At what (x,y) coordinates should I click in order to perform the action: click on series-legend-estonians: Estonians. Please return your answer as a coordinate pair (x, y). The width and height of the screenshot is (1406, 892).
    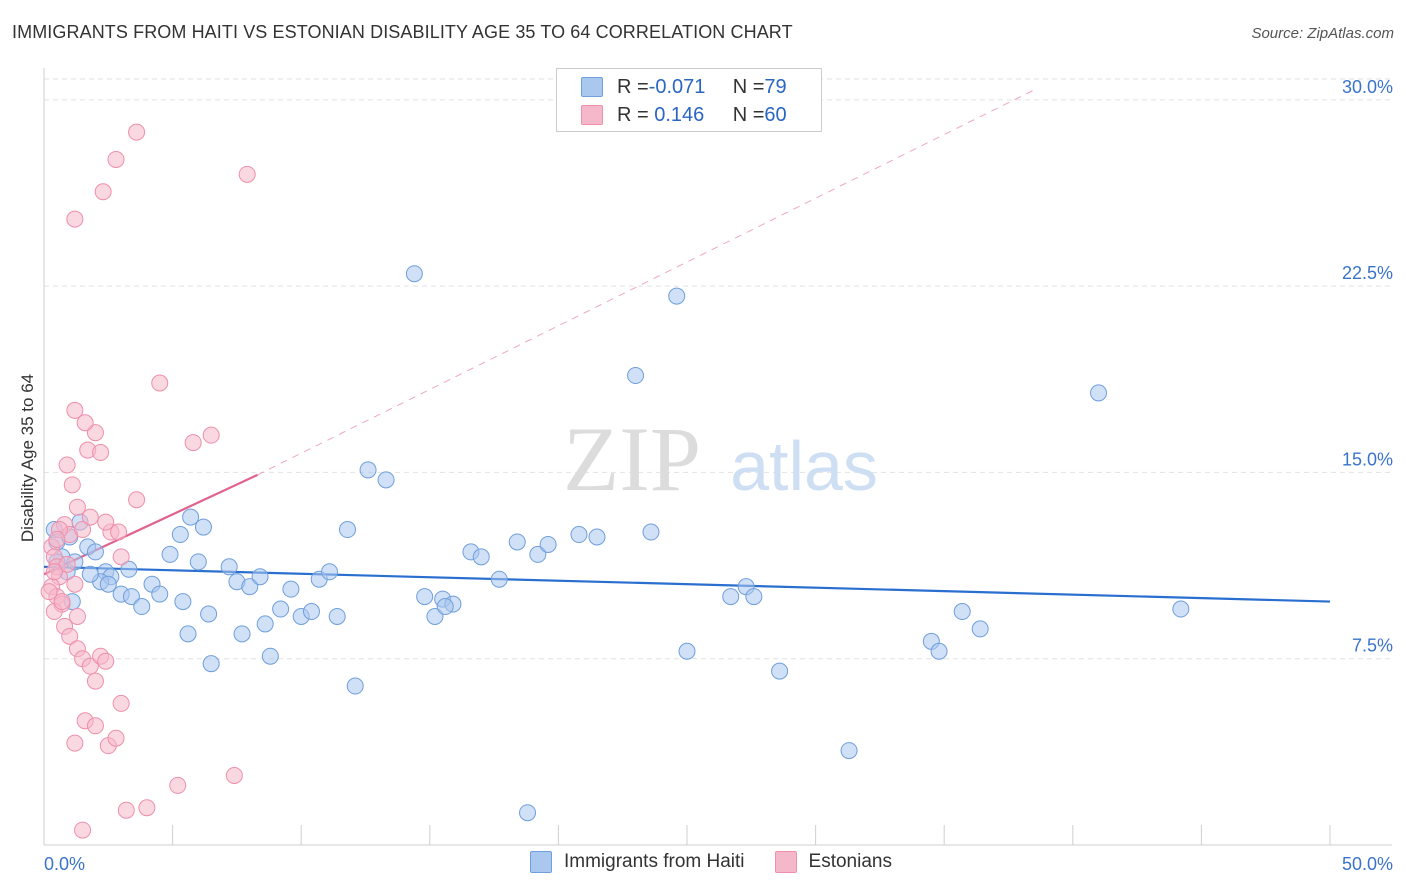
    Looking at the image, I should click on (833, 862).